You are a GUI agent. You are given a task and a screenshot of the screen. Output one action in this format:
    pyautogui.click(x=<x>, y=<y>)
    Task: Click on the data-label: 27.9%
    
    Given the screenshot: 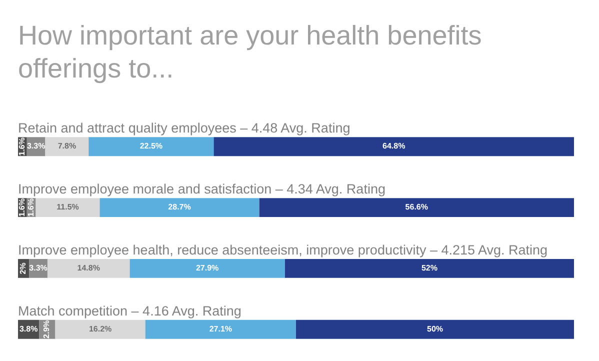 What is the action you would take?
    pyautogui.click(x=207, y=267)
    